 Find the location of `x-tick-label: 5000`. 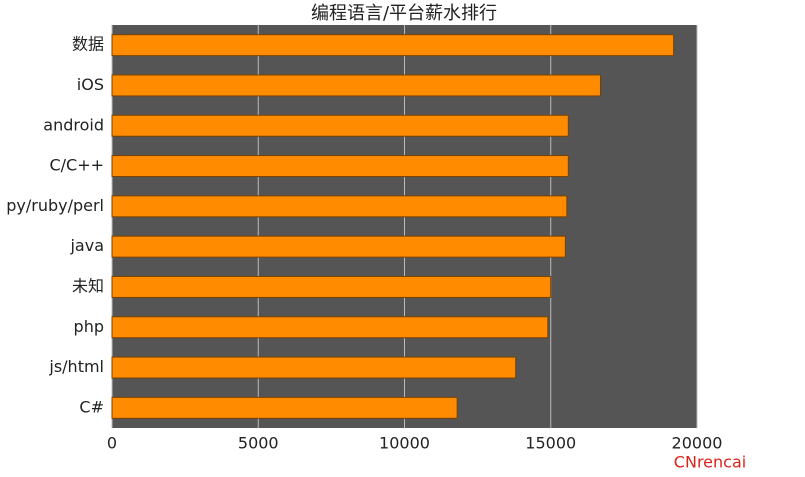

x-tick-label: 5000 is located at coordinates (258, 443).